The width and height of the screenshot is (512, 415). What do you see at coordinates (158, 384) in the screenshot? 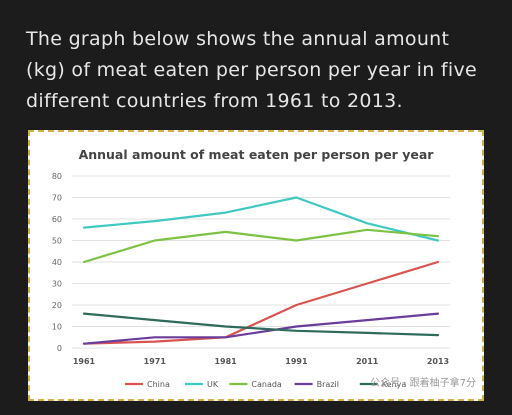
I see `legend-label-china: China` at bounding box center [158, 384].